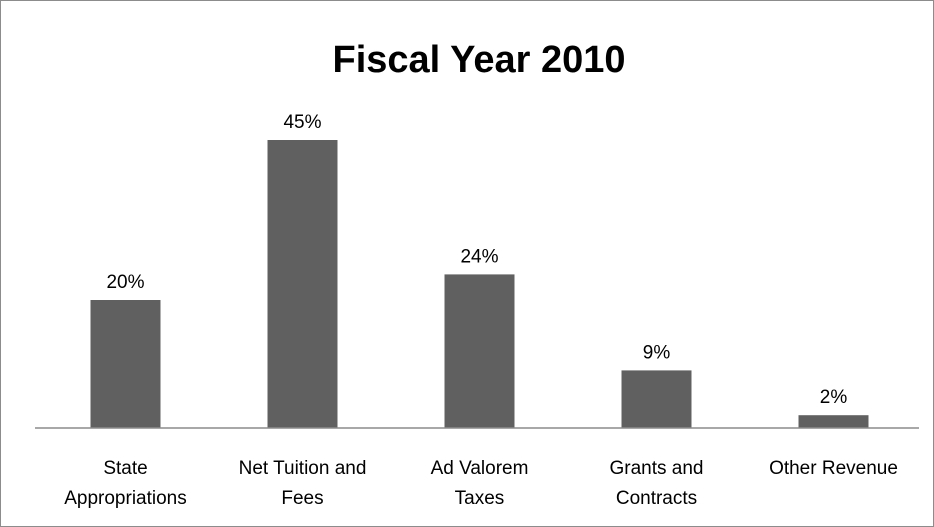 The width and height of the screenshot is (934, 527). What do you see at coordinates (302, 498) in the screenshot?
I see `category-label: Fees` at bounding box center [302, 498].